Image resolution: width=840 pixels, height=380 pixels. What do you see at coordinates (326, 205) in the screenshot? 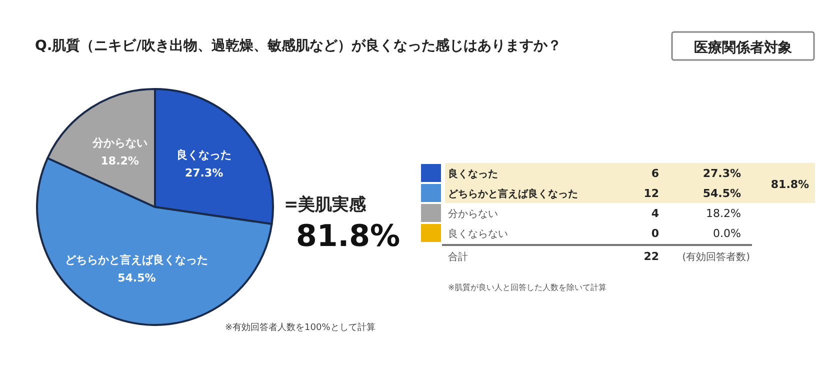
I see `text: =美肌実感` at bounding box center [326, 205].